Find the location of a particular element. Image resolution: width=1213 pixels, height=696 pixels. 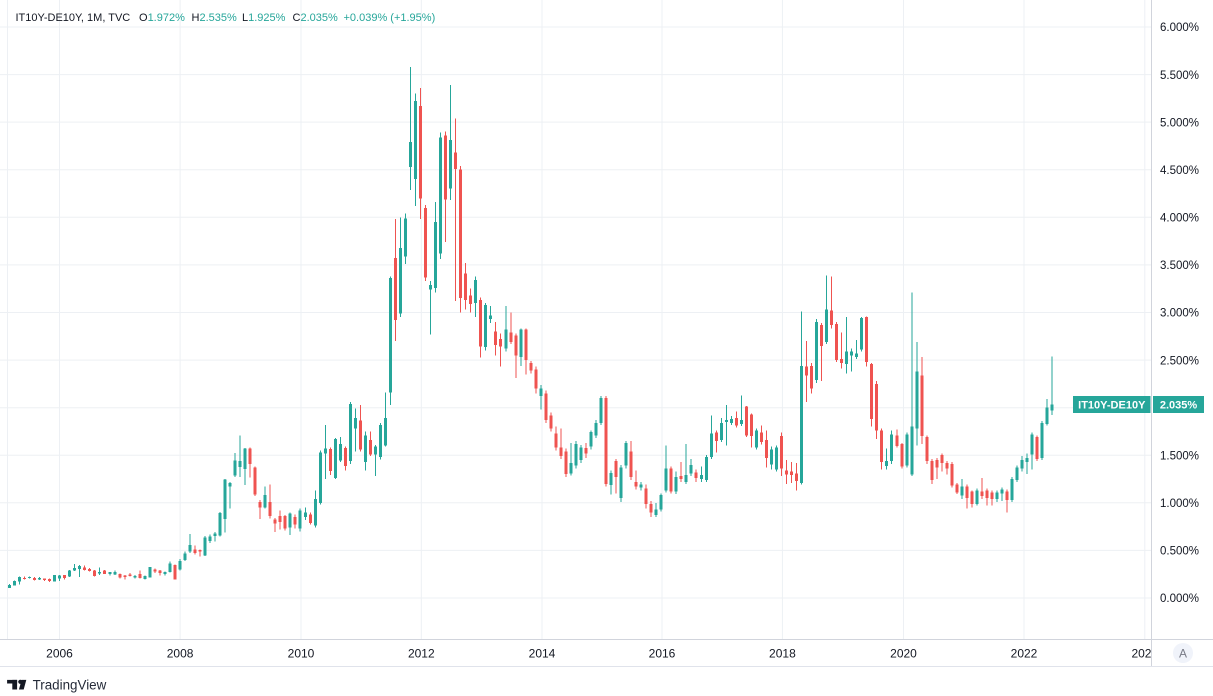

svg-text: 2010 is located at coordinates (301, 654).